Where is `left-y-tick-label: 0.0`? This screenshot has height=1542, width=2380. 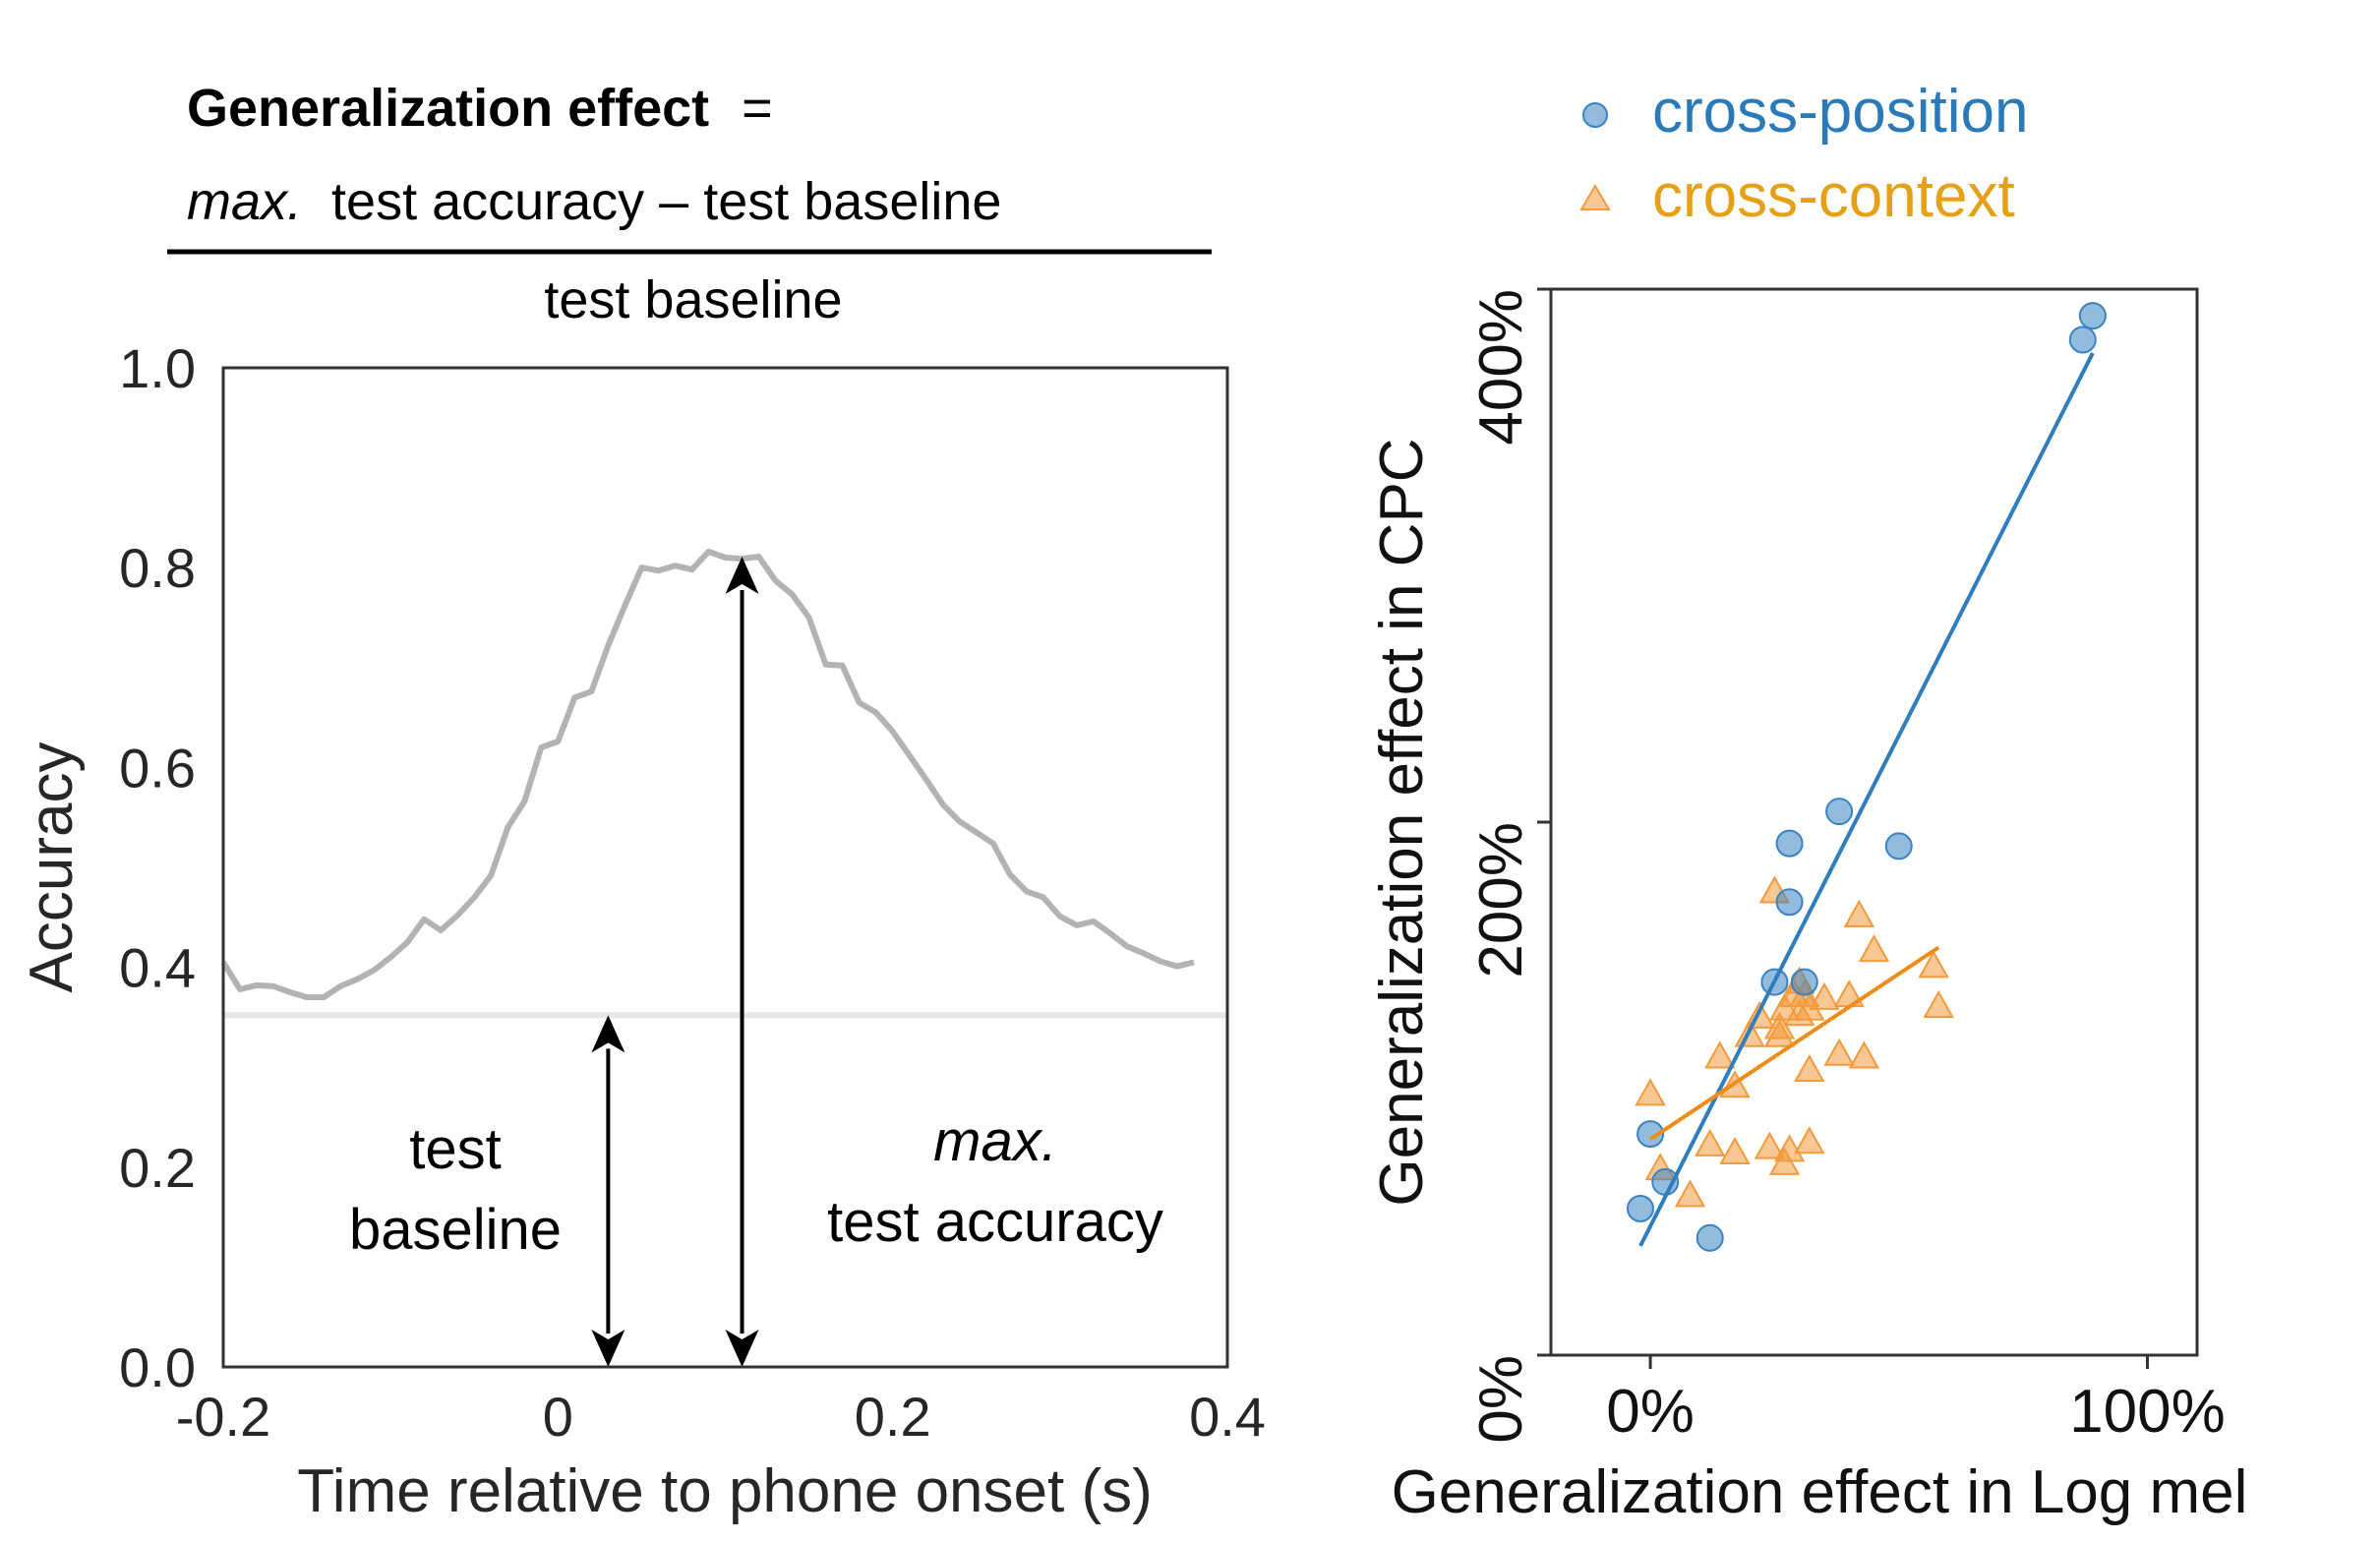 left-y-tick-label: 0.0 is located at coordinates (157, 1367).